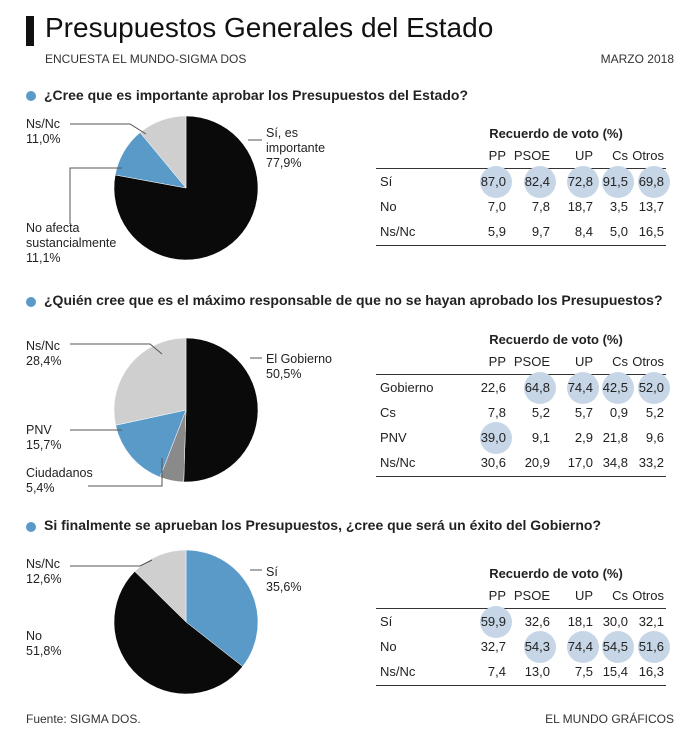 The height and width of the screenshot is (748, 686). What do you see at coordinates (43, 139) in the screenshot?
I see `slice-value: 11,0%` at bounding box center [43, 139].